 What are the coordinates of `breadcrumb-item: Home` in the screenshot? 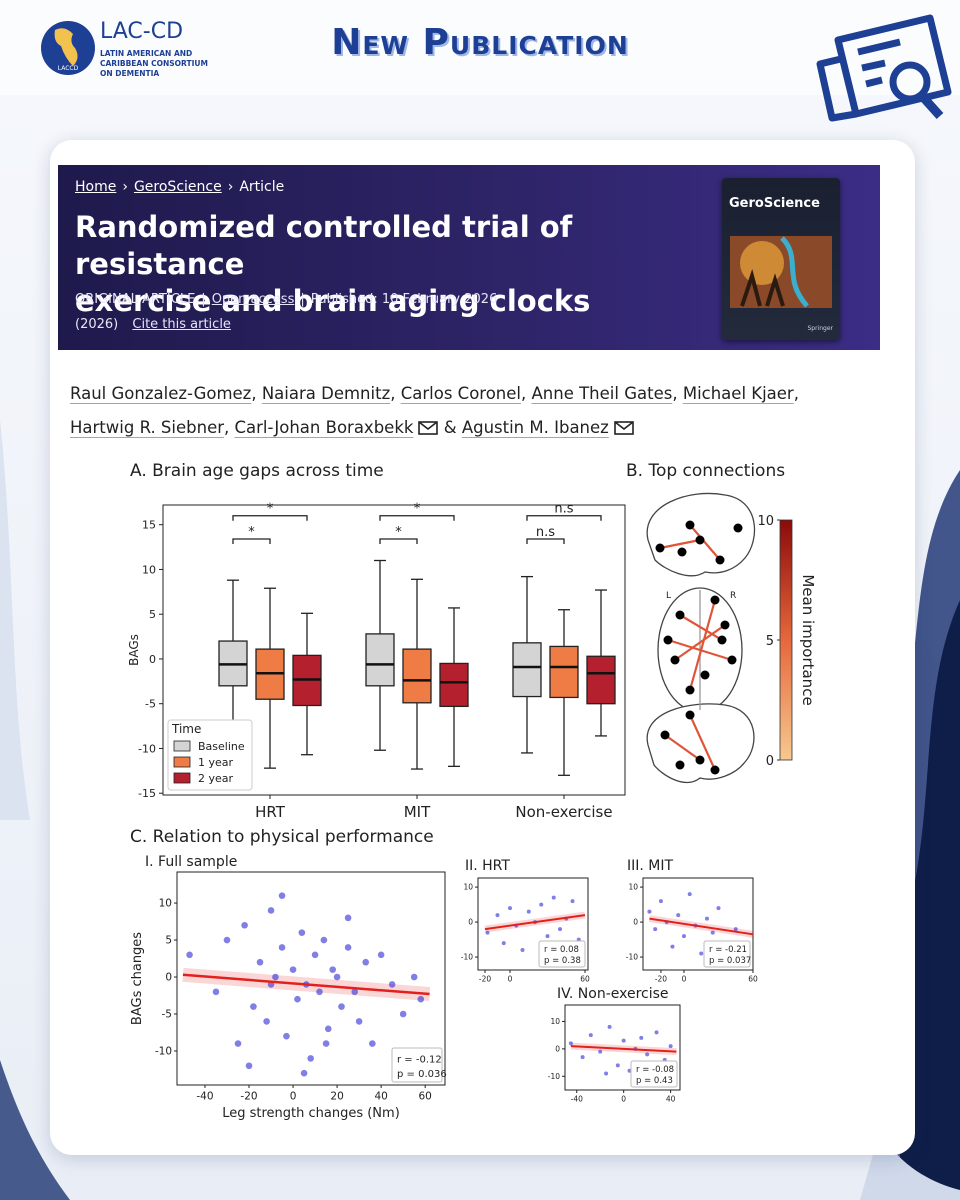 It's located at (96, 187).